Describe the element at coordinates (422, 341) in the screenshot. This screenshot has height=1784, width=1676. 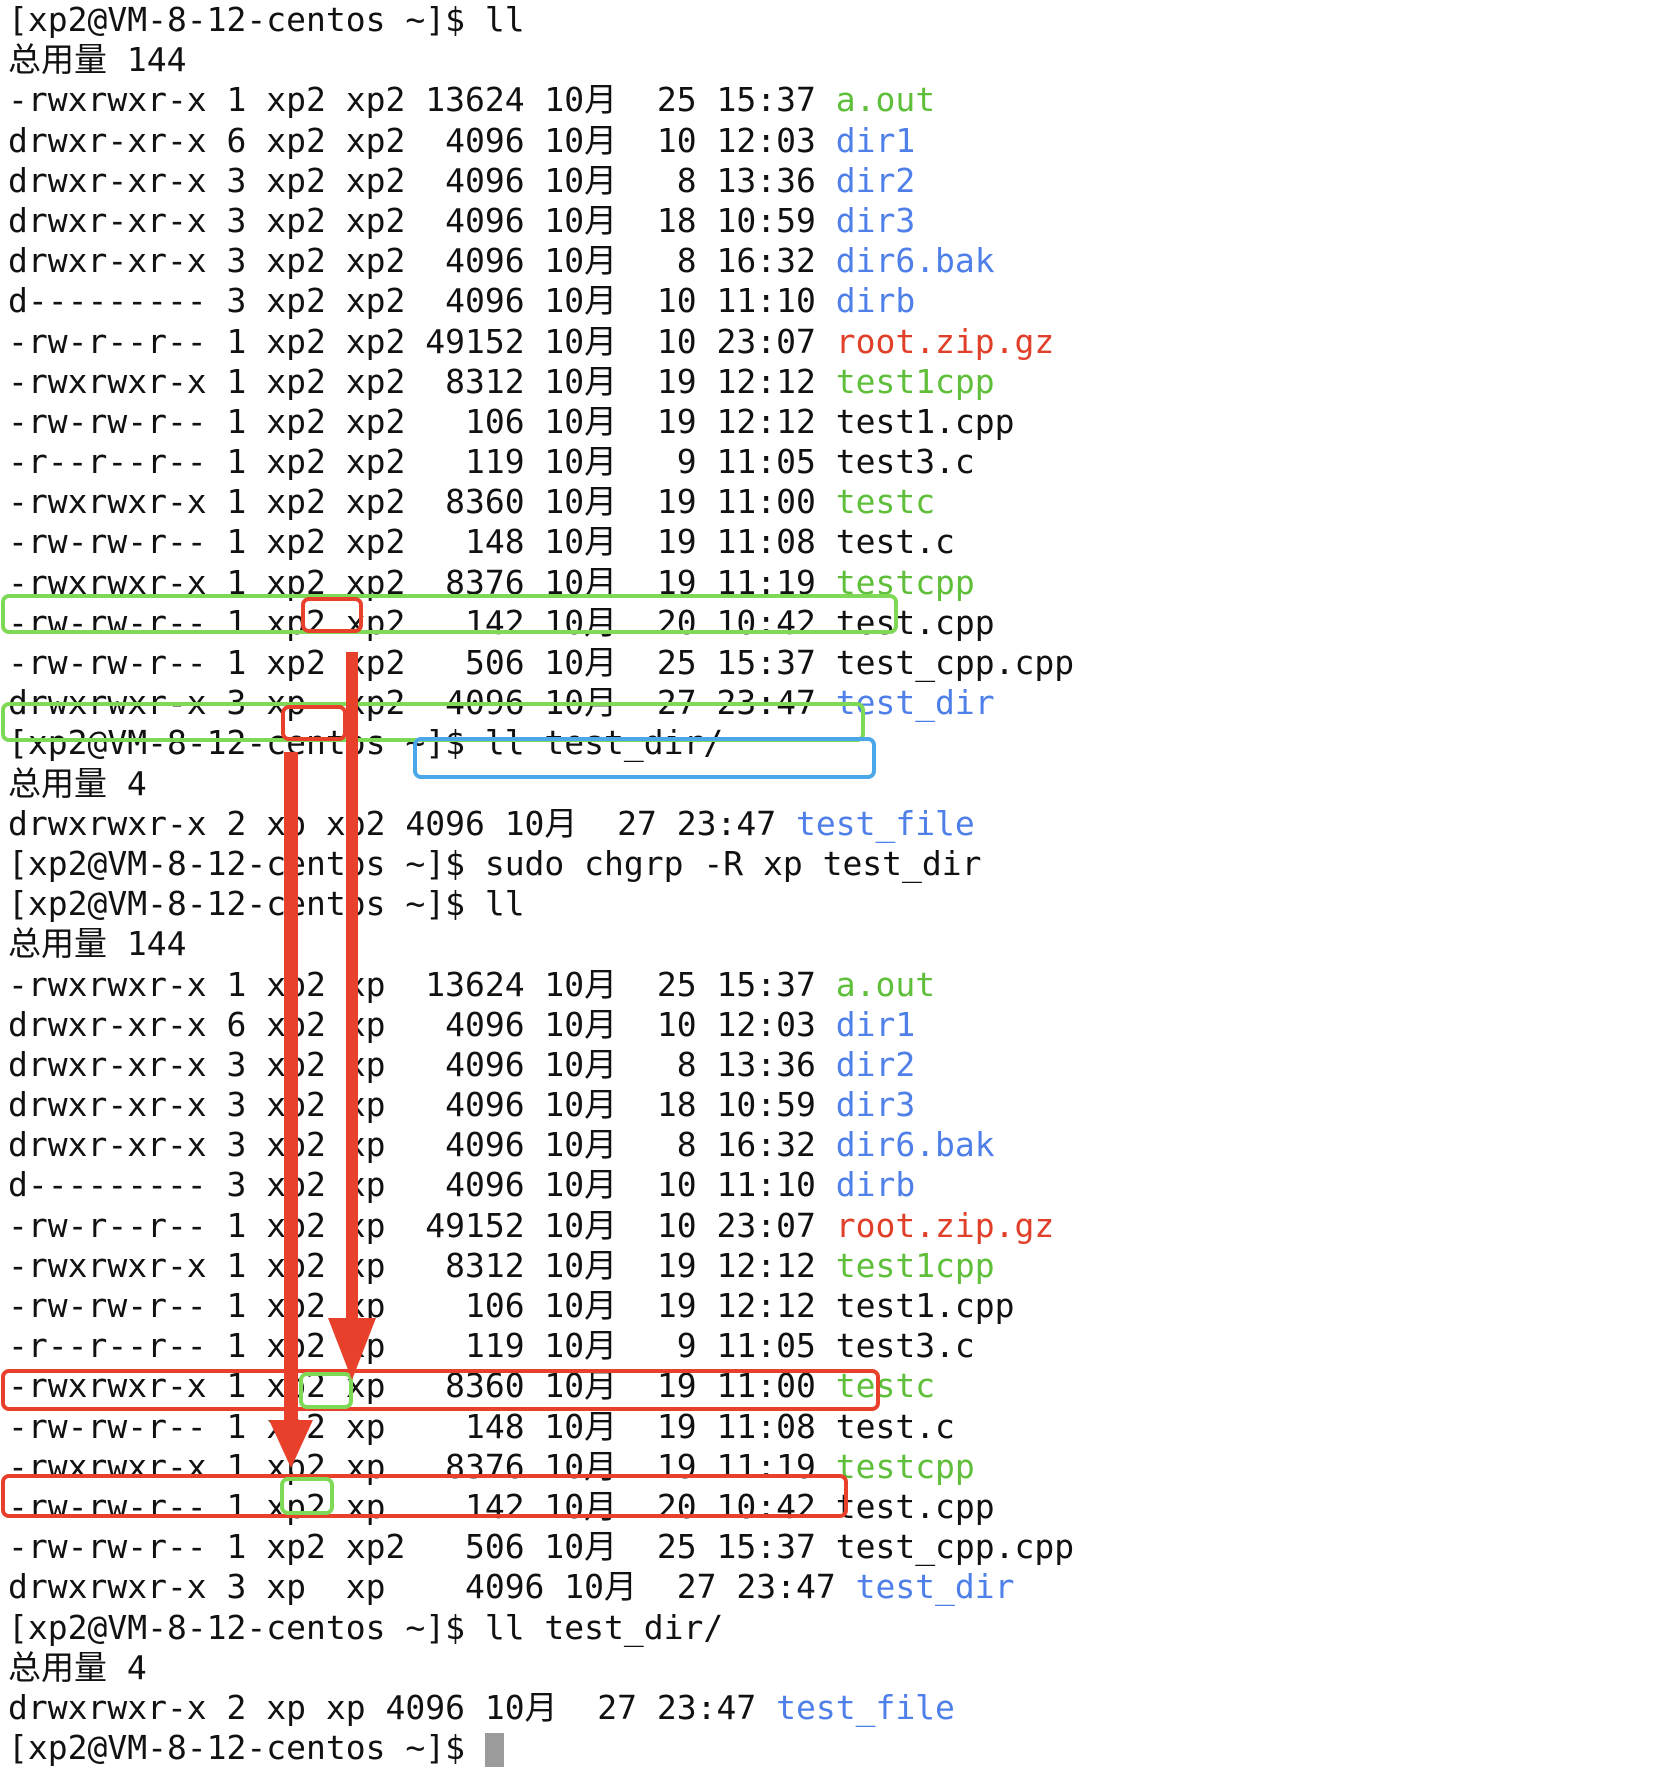
I see `entry-meta: -rw-r--r-- 1 xp2 xp2 49152 10月 10 23:07` at that location.